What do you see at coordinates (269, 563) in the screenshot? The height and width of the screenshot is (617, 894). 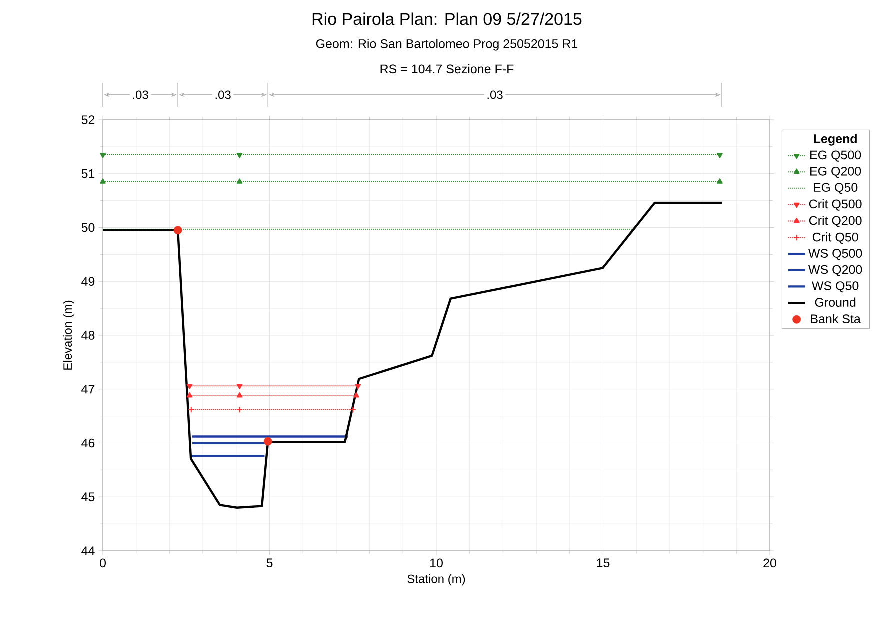 I see `x-tick-label: 5` at bounding box center [269, 563].